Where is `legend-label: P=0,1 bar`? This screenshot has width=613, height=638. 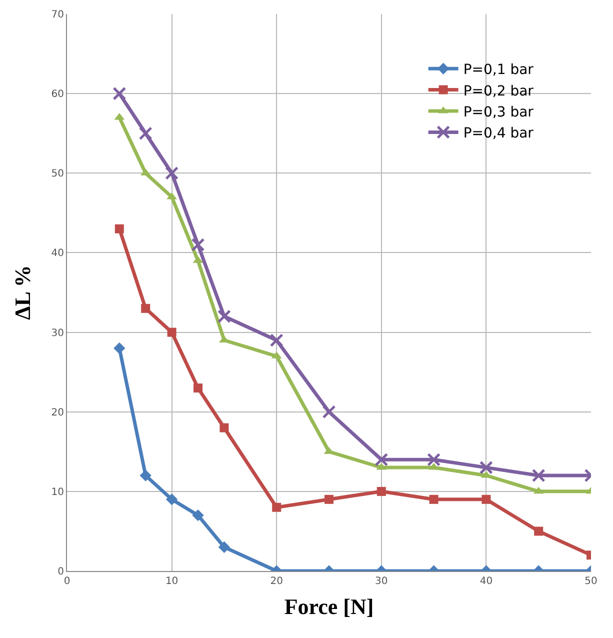 legend-label: P=0,1 bar is located at coordinates (498, 70).